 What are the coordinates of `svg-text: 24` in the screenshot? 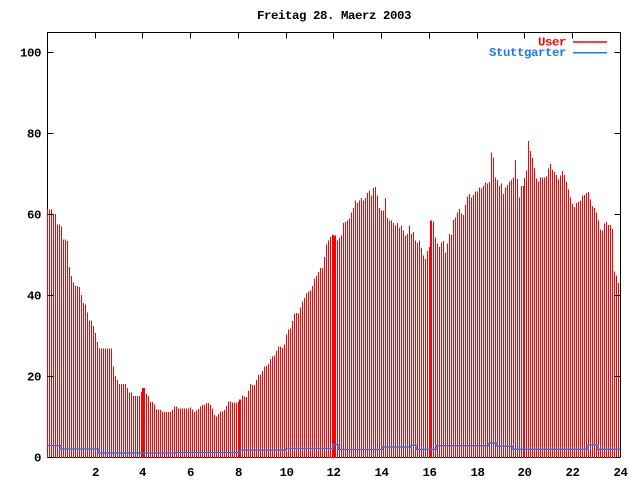 It's located at (621, 473).